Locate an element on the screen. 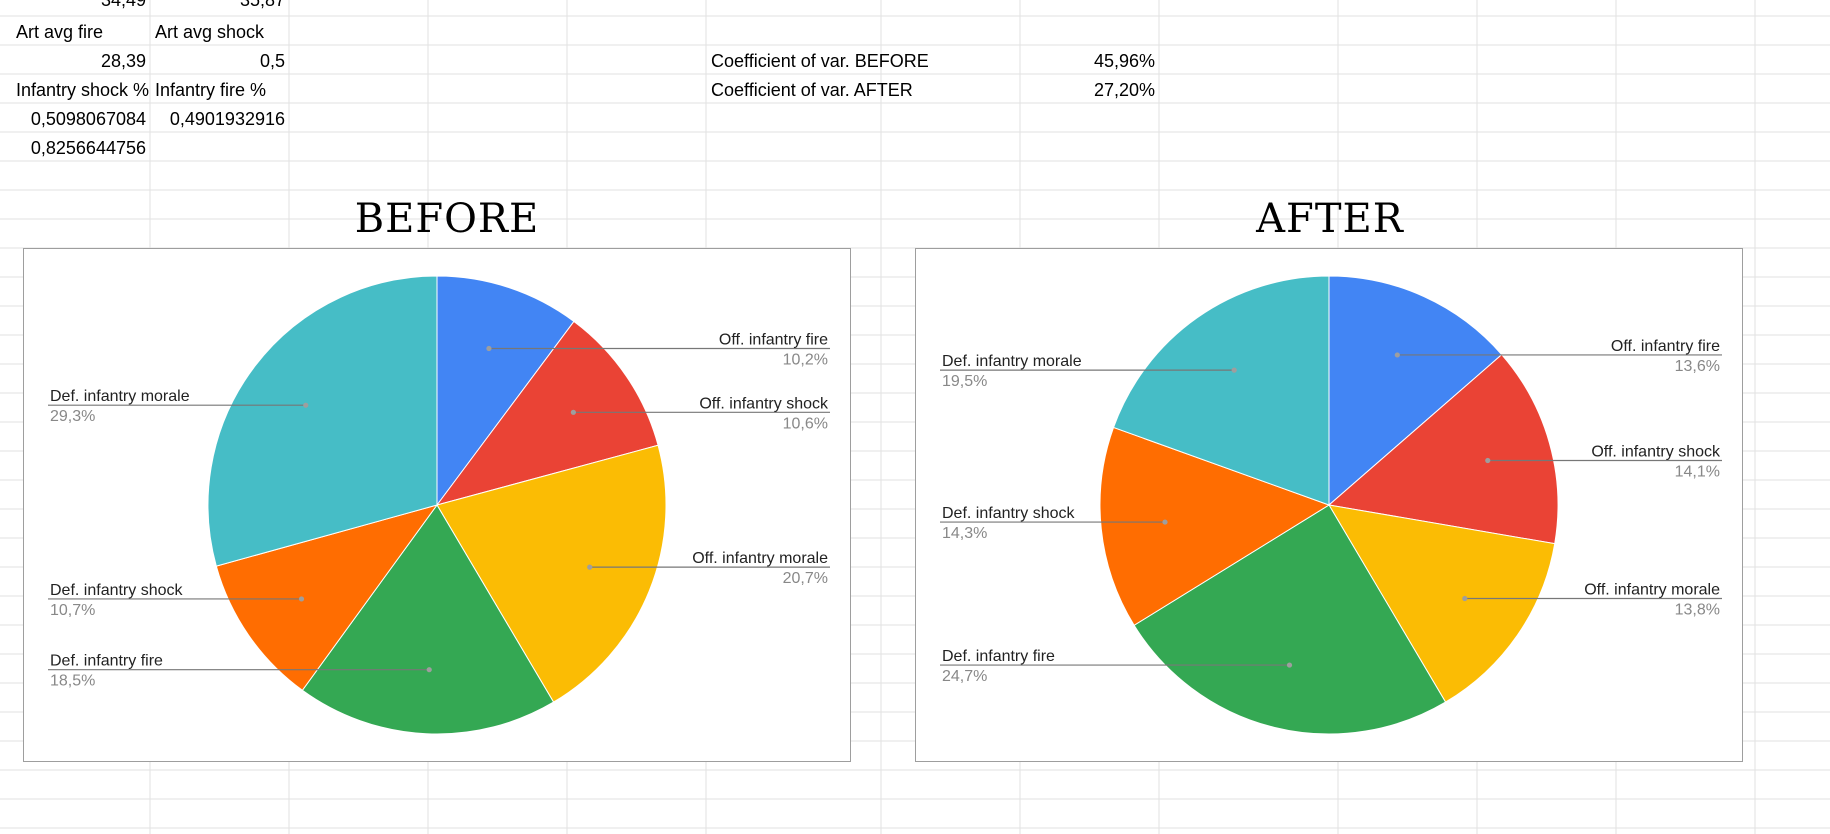 This screenshot has height=834, width=1830. slice-value-off-infantry-shock: 14,1% is located at coordinates (1697, 471).